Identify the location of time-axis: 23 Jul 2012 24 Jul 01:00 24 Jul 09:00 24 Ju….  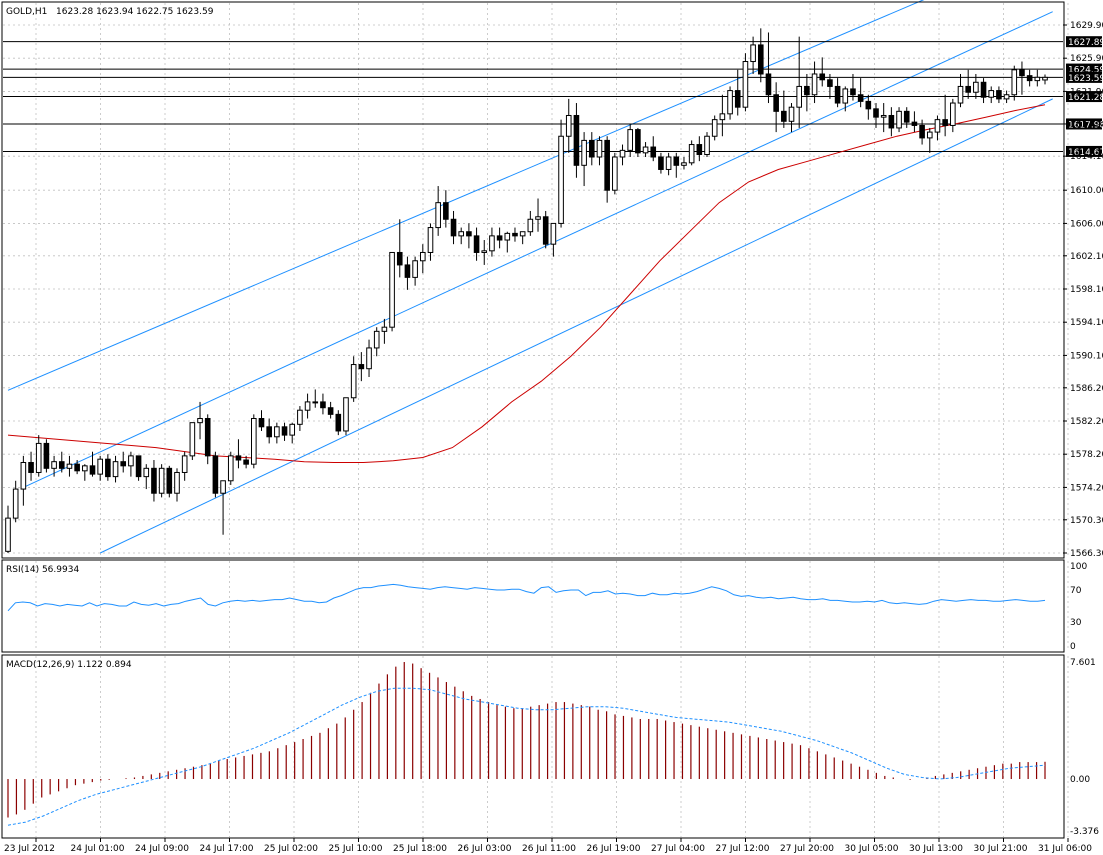
(548, 846).